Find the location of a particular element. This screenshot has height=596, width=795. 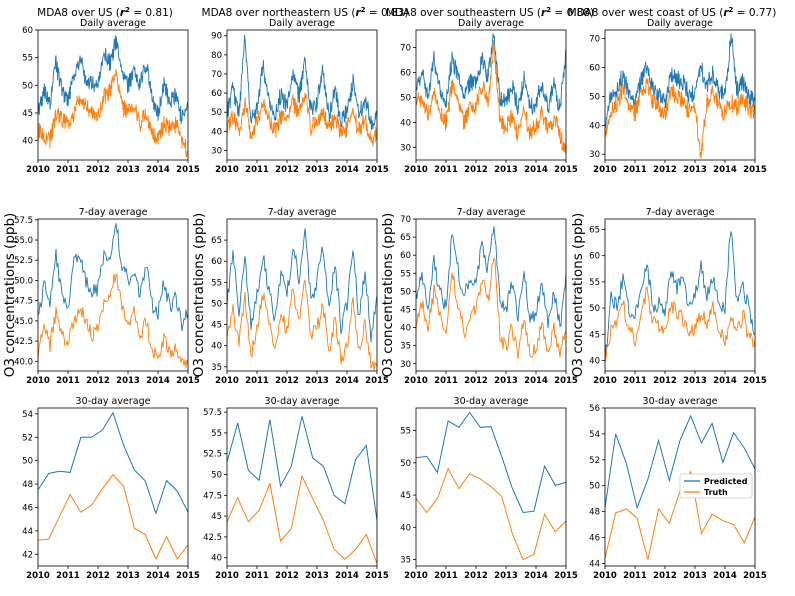

y-tick-label: 42.5 is located at coordinates (23, 342).